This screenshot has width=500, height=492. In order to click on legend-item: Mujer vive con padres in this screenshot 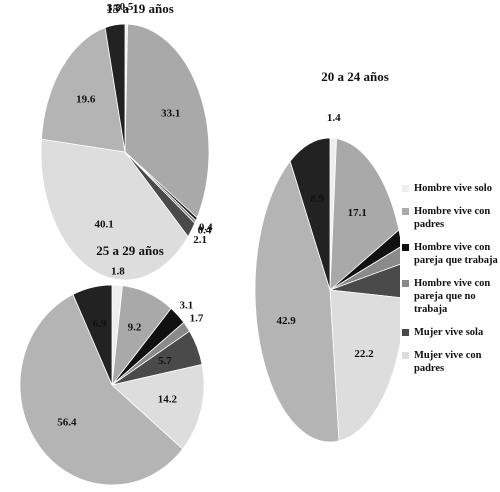, I will do `click(450, 362)`.